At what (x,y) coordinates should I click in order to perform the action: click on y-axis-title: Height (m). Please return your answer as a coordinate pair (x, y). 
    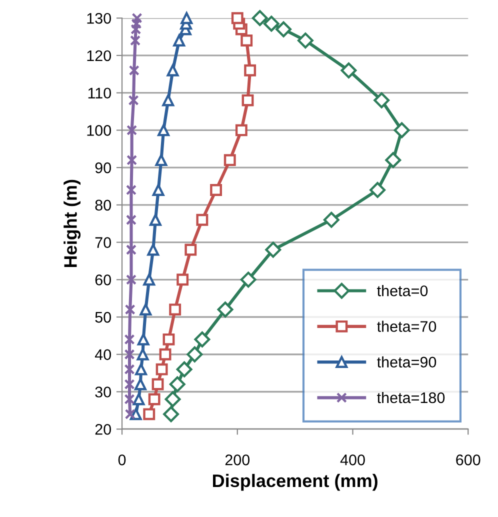
    Looking at the image, I should click on (72, 224).